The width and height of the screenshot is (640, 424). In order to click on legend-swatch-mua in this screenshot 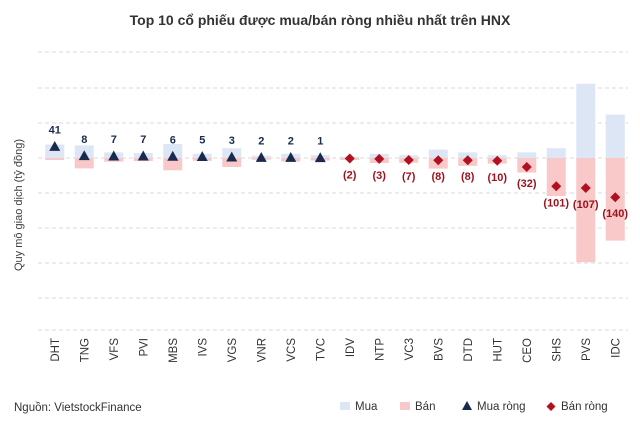, I will do `click(345, 406)`.